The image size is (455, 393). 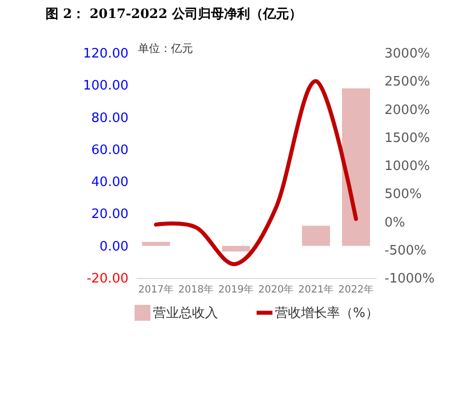 What do you see at coordinates (403, 194) in the screenshot?
I see `y2-tick-label: 500%` at bounding box center [403, 194].